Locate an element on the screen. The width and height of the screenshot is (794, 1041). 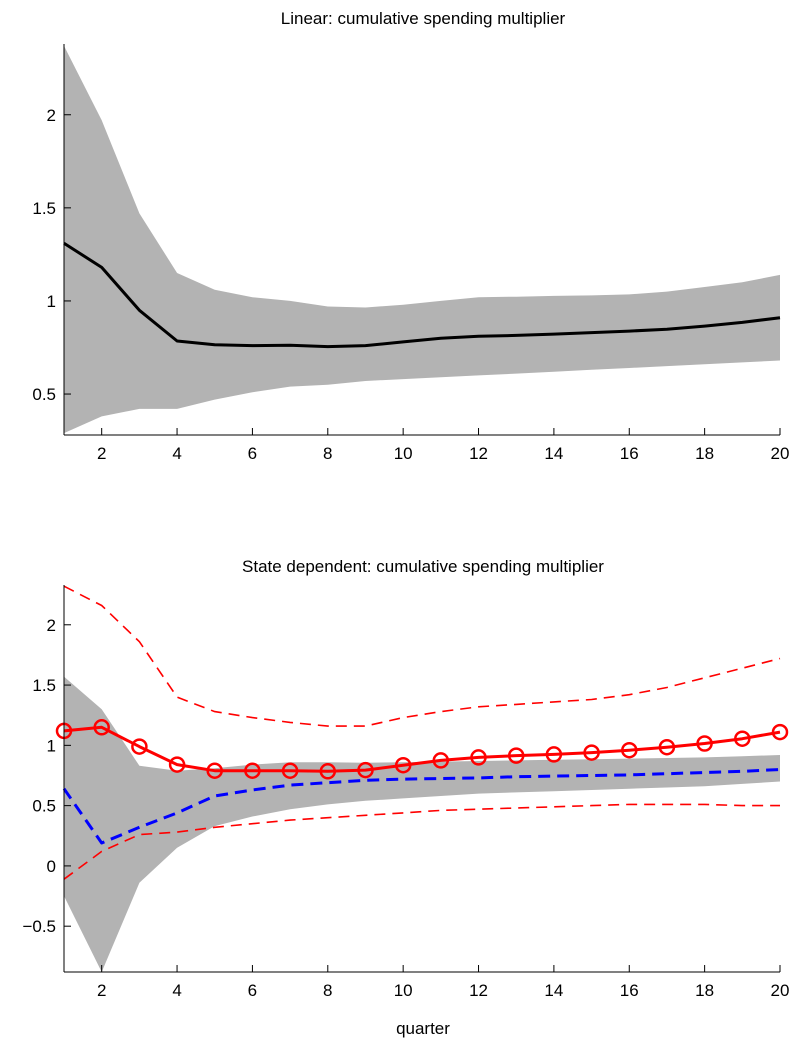
x-axis-label: quarter is located at coordinates (423, 1028).